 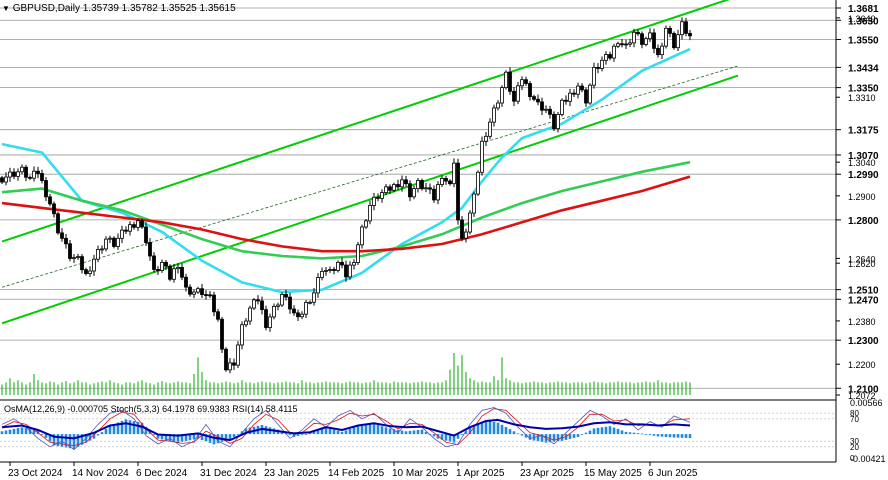 What do you see at coordinates (547, 473) in the screenshot?
I see `time-tick-label: 23 Apr 2025` at bounding box center [547, 473].